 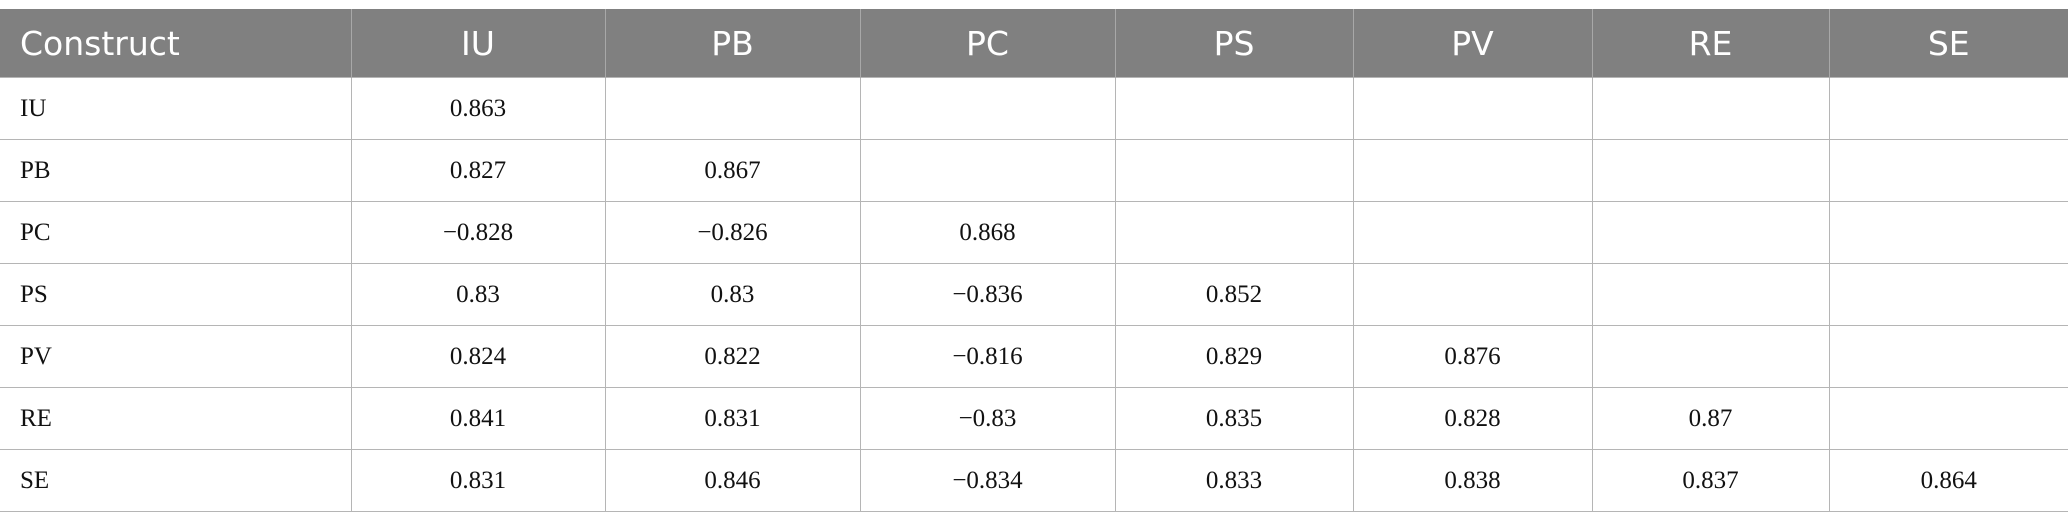 I want to click on value-cell: −0.828, so click(x=478, y=232).